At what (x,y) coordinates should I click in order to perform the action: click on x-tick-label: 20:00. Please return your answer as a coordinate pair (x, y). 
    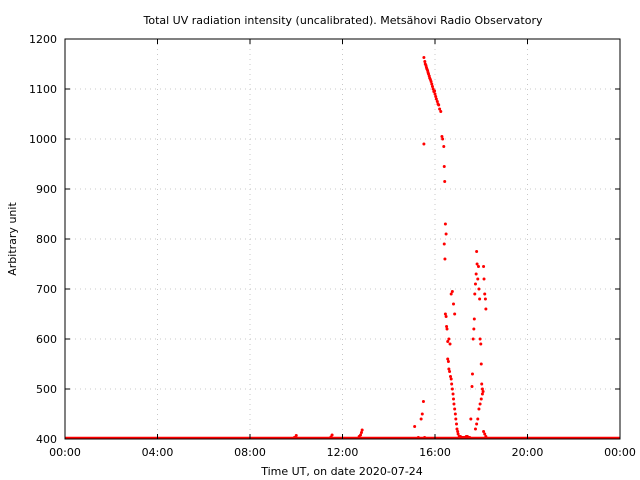
    Looking at the image, I should click on (528, 452).